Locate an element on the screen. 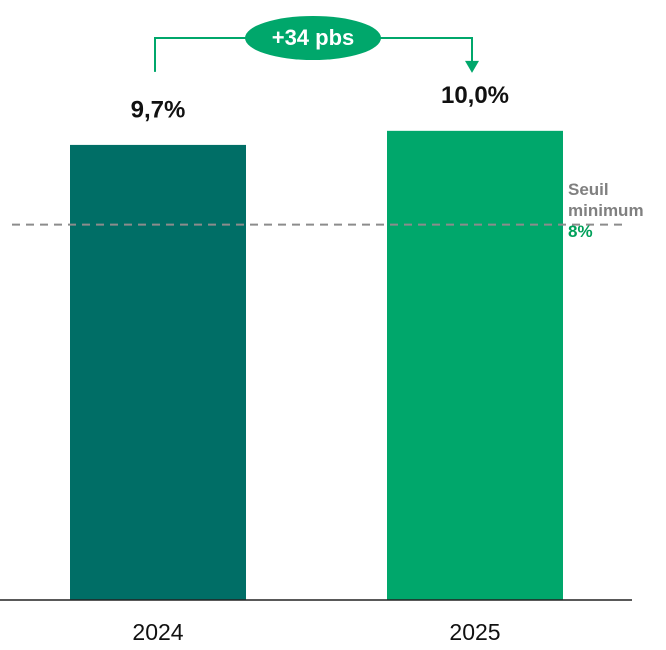 The image size is (666, 650). arrow-head is located at coordinates (472, 66).